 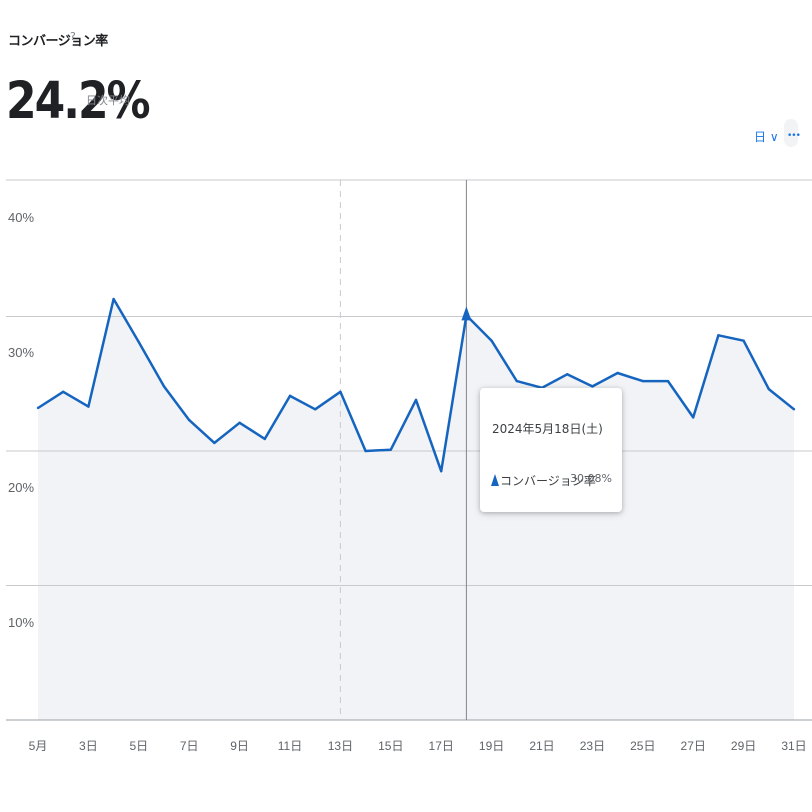 I want to click on x-tick-label: 17日, so click(x=441, y=746).